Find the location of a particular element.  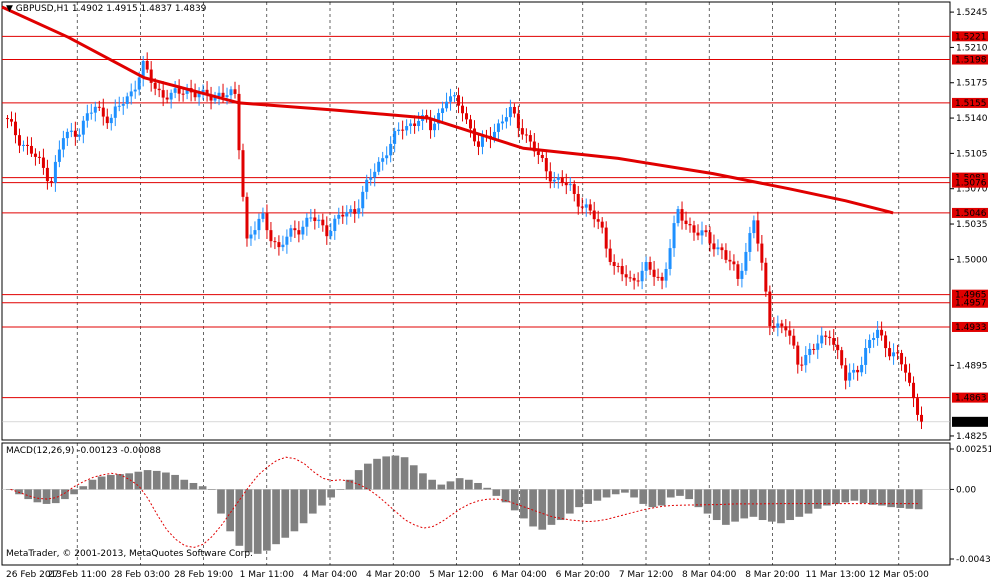

price-level-tag is located at coordinates (970, 326).